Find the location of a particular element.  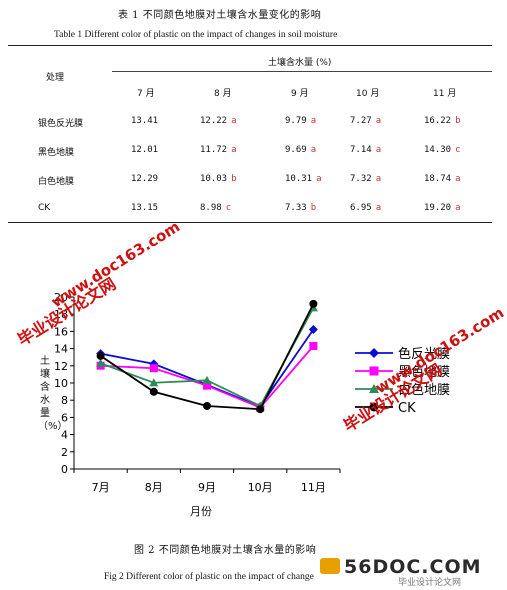

table-cell-value: 7.27 is located at coordinates (361, 121).